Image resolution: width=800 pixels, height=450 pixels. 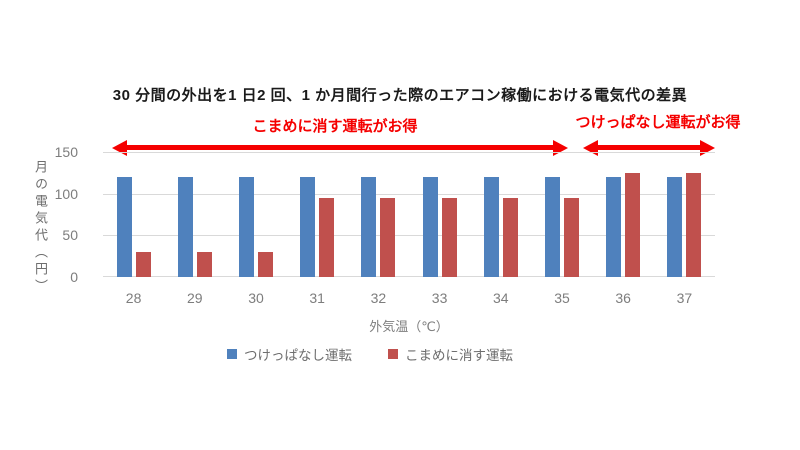 What do you see at coordinates (58, 214) in the screenshot?
I see `y-axis-ticks: 0 50 100 150` at bounding box center [58, 214].